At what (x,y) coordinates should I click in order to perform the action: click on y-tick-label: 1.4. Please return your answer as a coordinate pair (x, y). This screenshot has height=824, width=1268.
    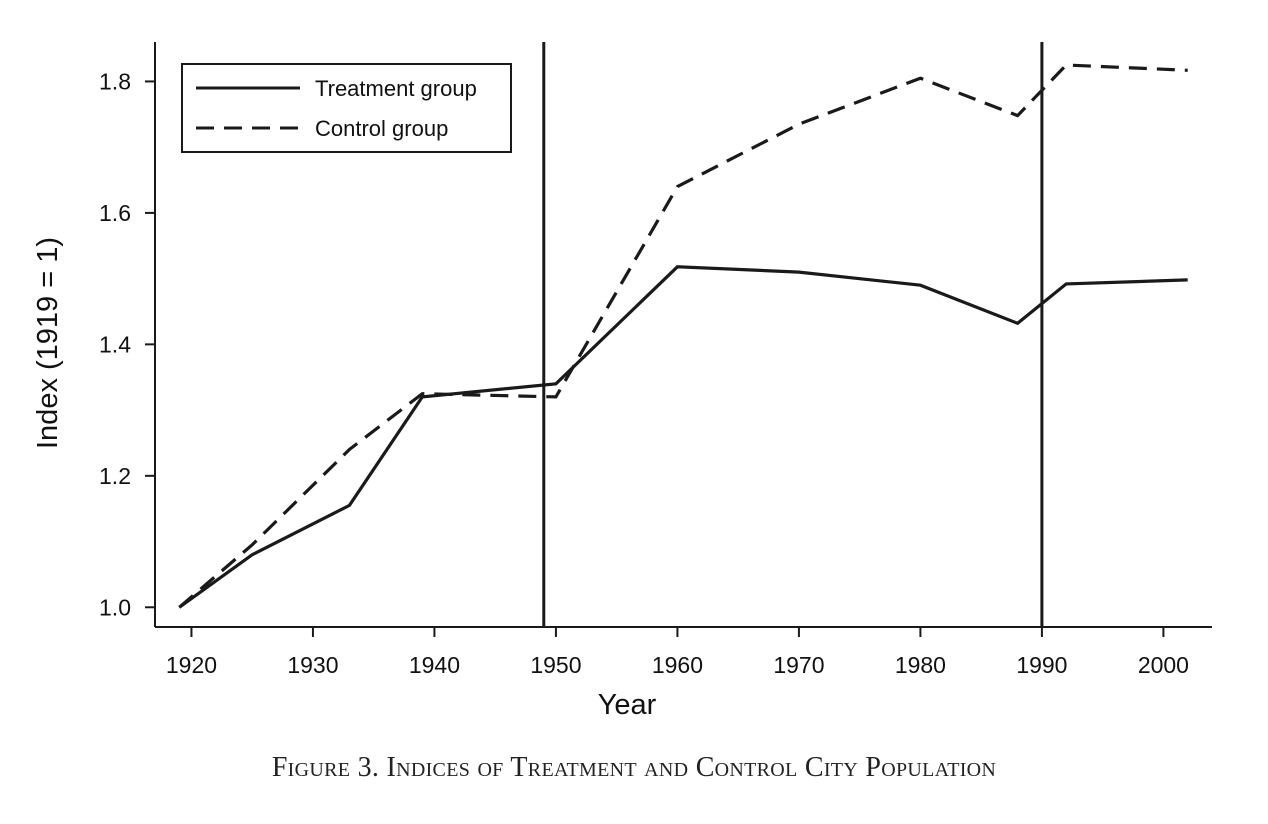
    Looking at the image, I should click on (115, 344).